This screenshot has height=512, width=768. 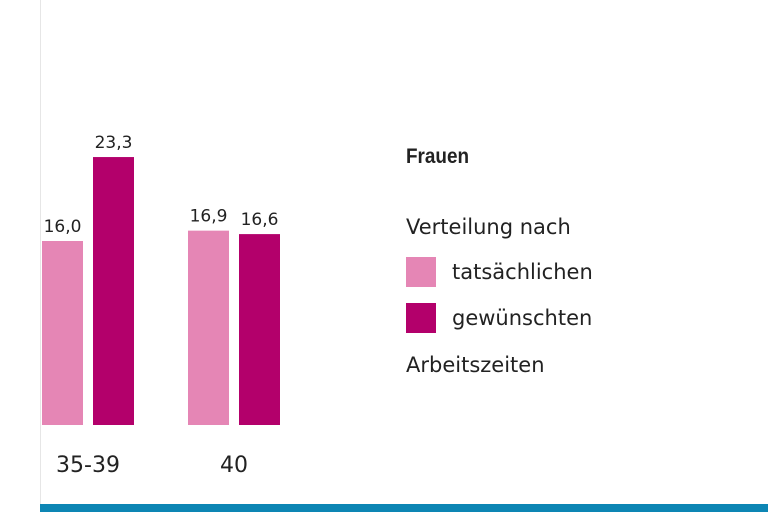 I want to click on category-label-40: 40, so click(x=234, y=465).